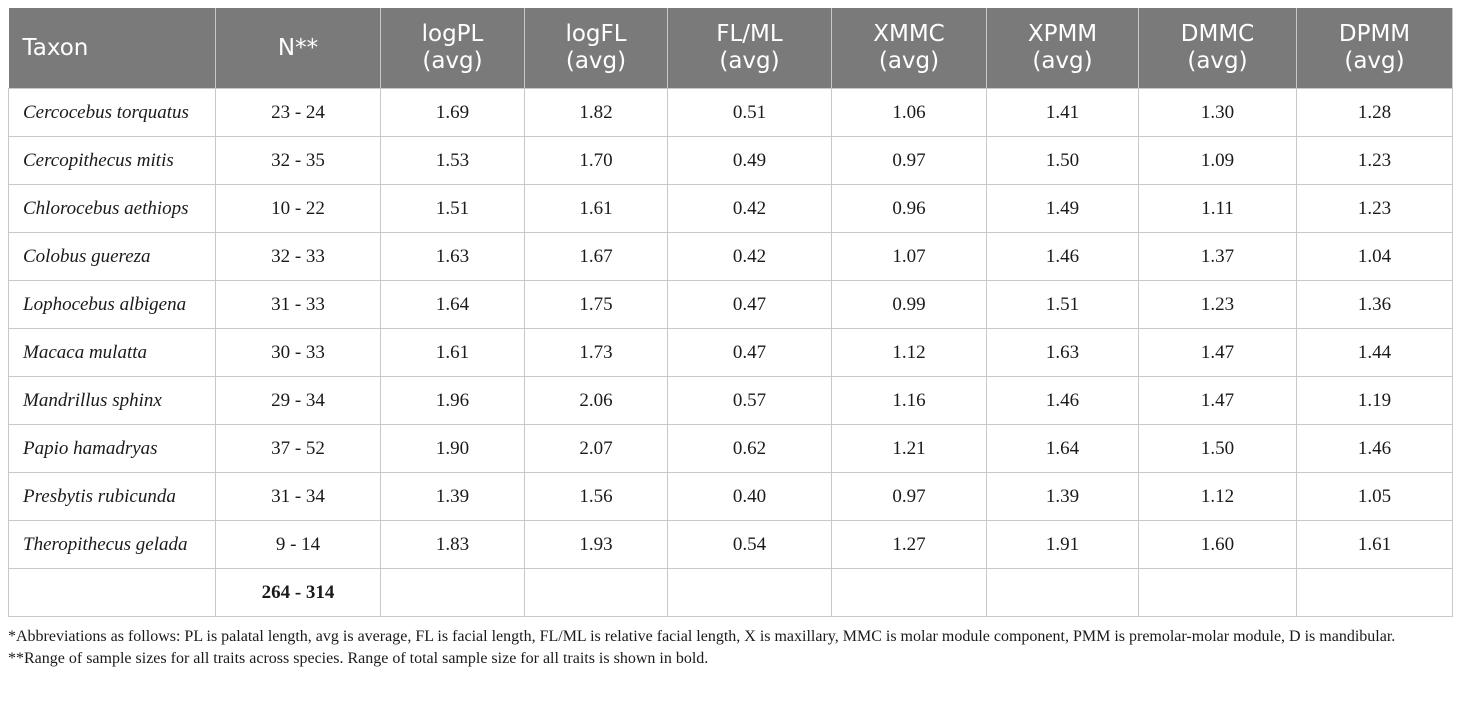  What do you see at coordinates (452, 61) in the screenshot?
I see `header-logpl-unit: (avg)` at bounding box center [452, 61].